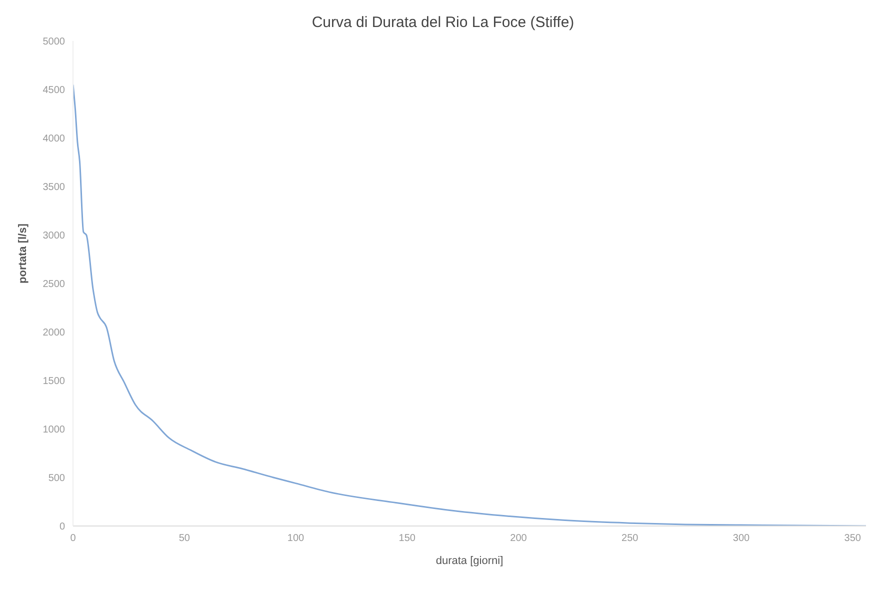 Image resolution: width=887 pixels, height=591 pixels. What do you see at coordinates (470, 561) in the screenshot?
I see `x-axis-title: durata [giorni]` at bounding box center [470, 561].